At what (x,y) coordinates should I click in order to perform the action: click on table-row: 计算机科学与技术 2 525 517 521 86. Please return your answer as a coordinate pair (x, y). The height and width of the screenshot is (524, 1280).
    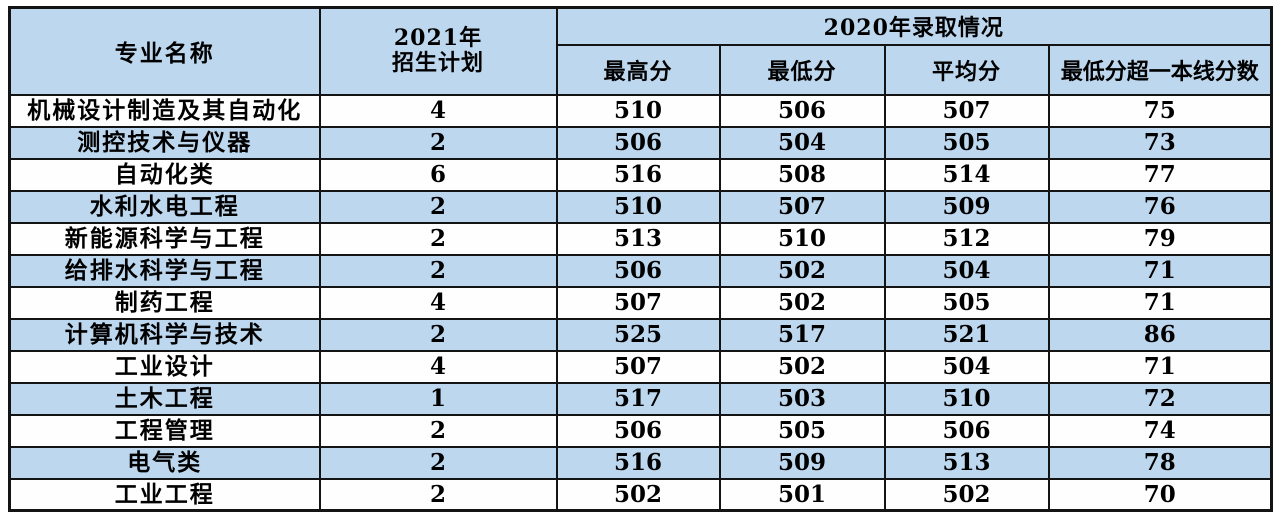
    Looking at the image, I should click on (640, 334).